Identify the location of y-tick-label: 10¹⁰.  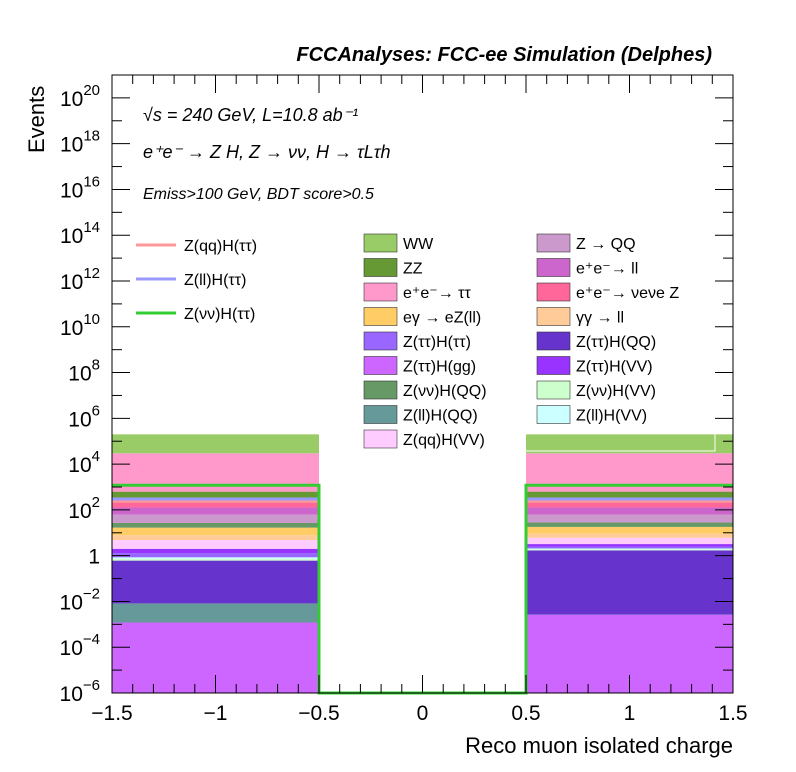
(80, 325).